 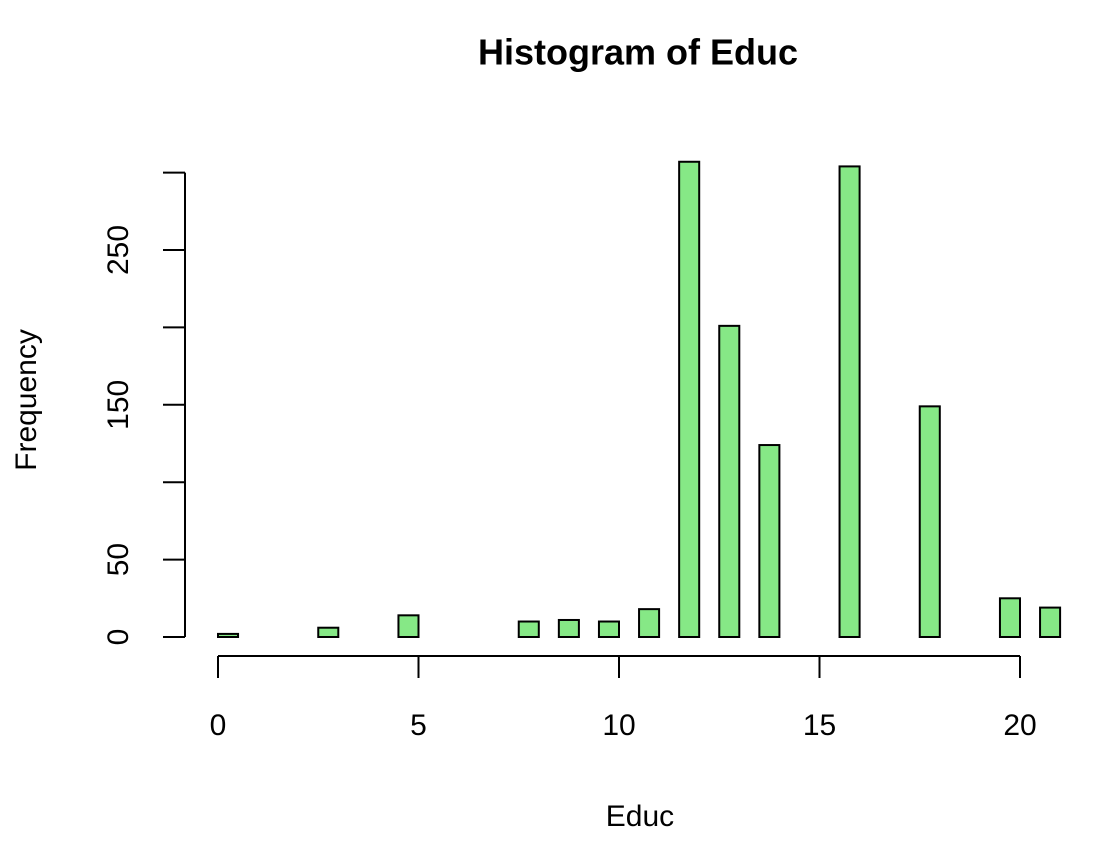 What do you see at coordinates (640, 816) in the screenshot?
I see `x-axis-label: Educ` at bounding box center [640, 816].